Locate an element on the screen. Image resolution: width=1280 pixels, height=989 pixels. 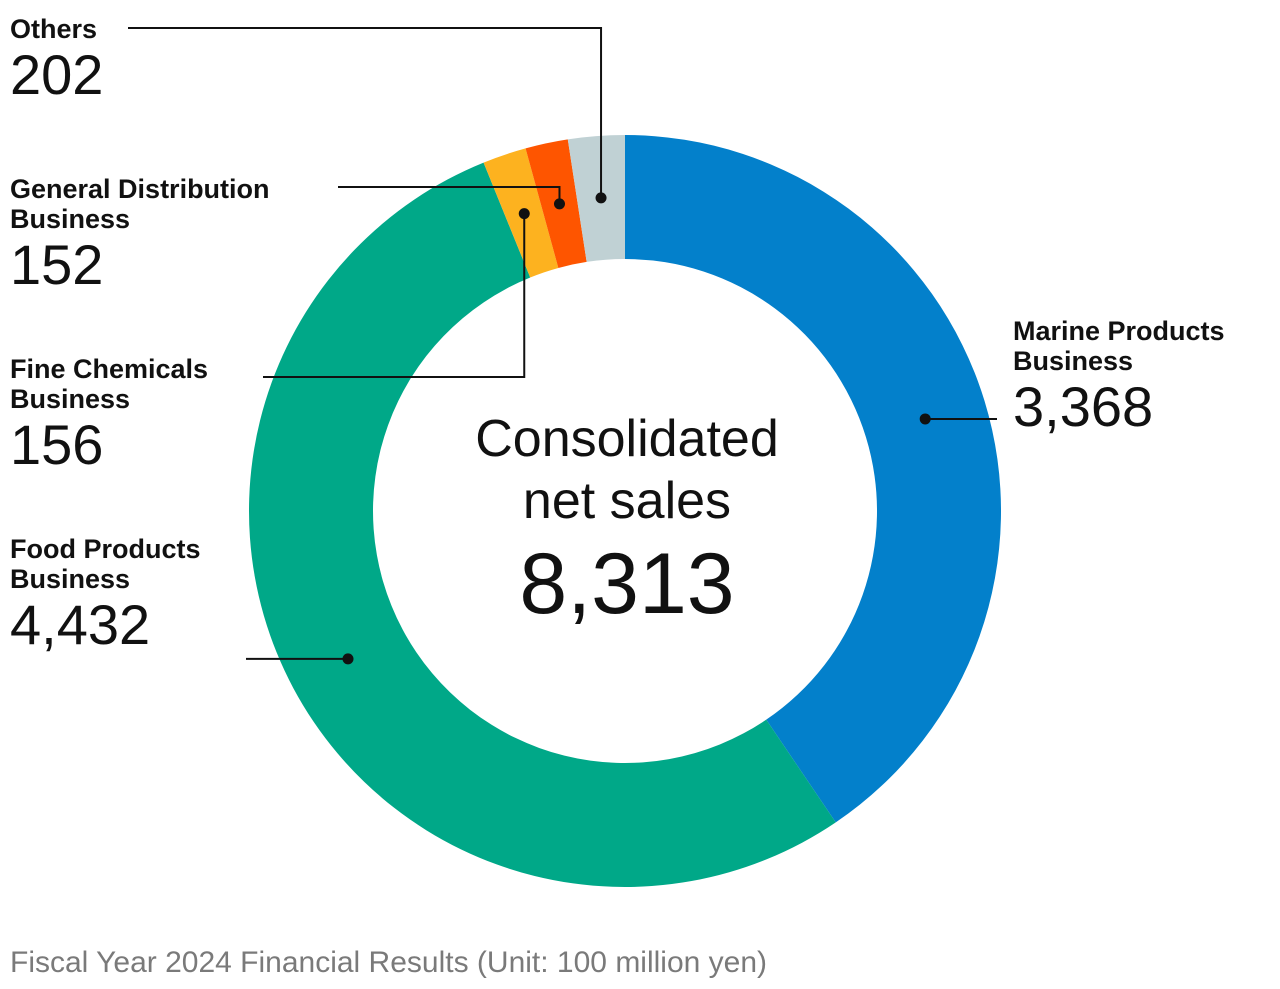
fine-chemicals-name: Fine Chemicals Business is located at coordinates (109, 384).